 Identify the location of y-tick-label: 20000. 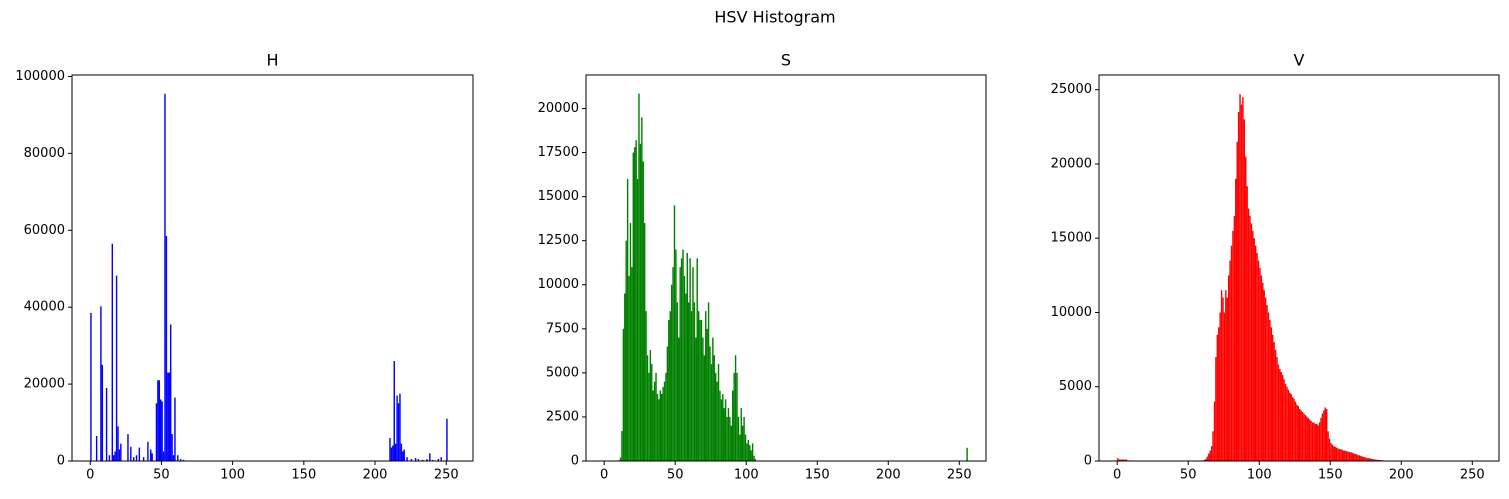
(1071, 163).